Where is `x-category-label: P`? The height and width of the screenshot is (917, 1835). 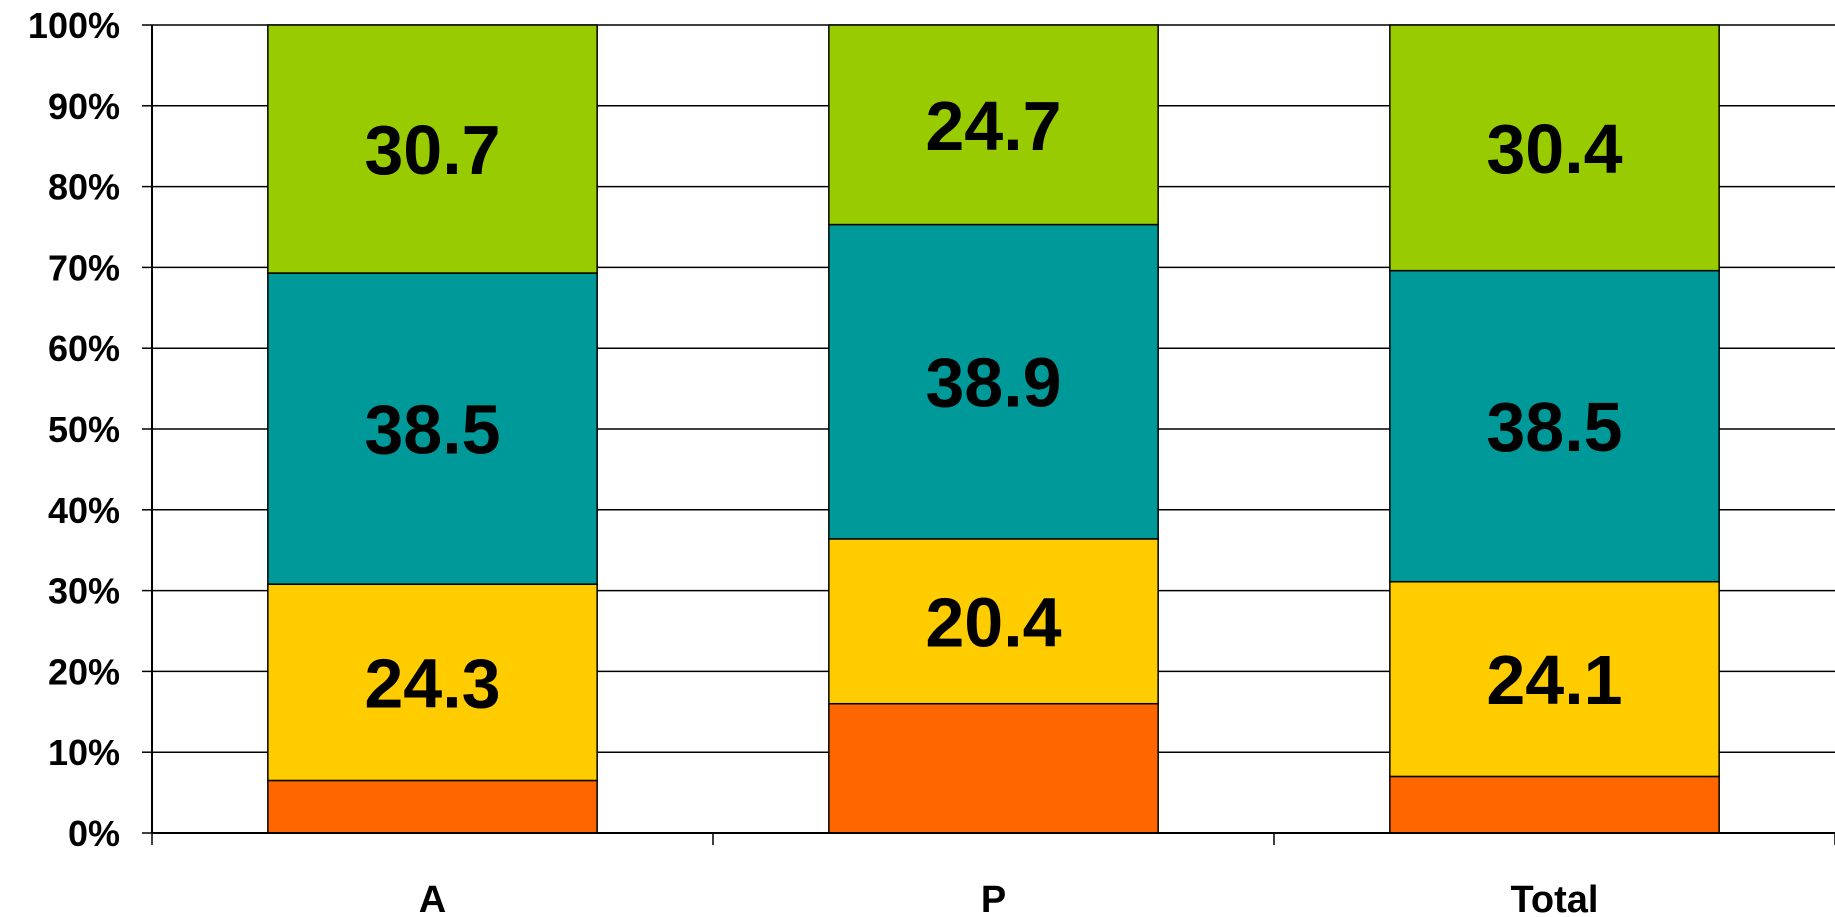
x-category-label: P is located at coordinates (993, 898).